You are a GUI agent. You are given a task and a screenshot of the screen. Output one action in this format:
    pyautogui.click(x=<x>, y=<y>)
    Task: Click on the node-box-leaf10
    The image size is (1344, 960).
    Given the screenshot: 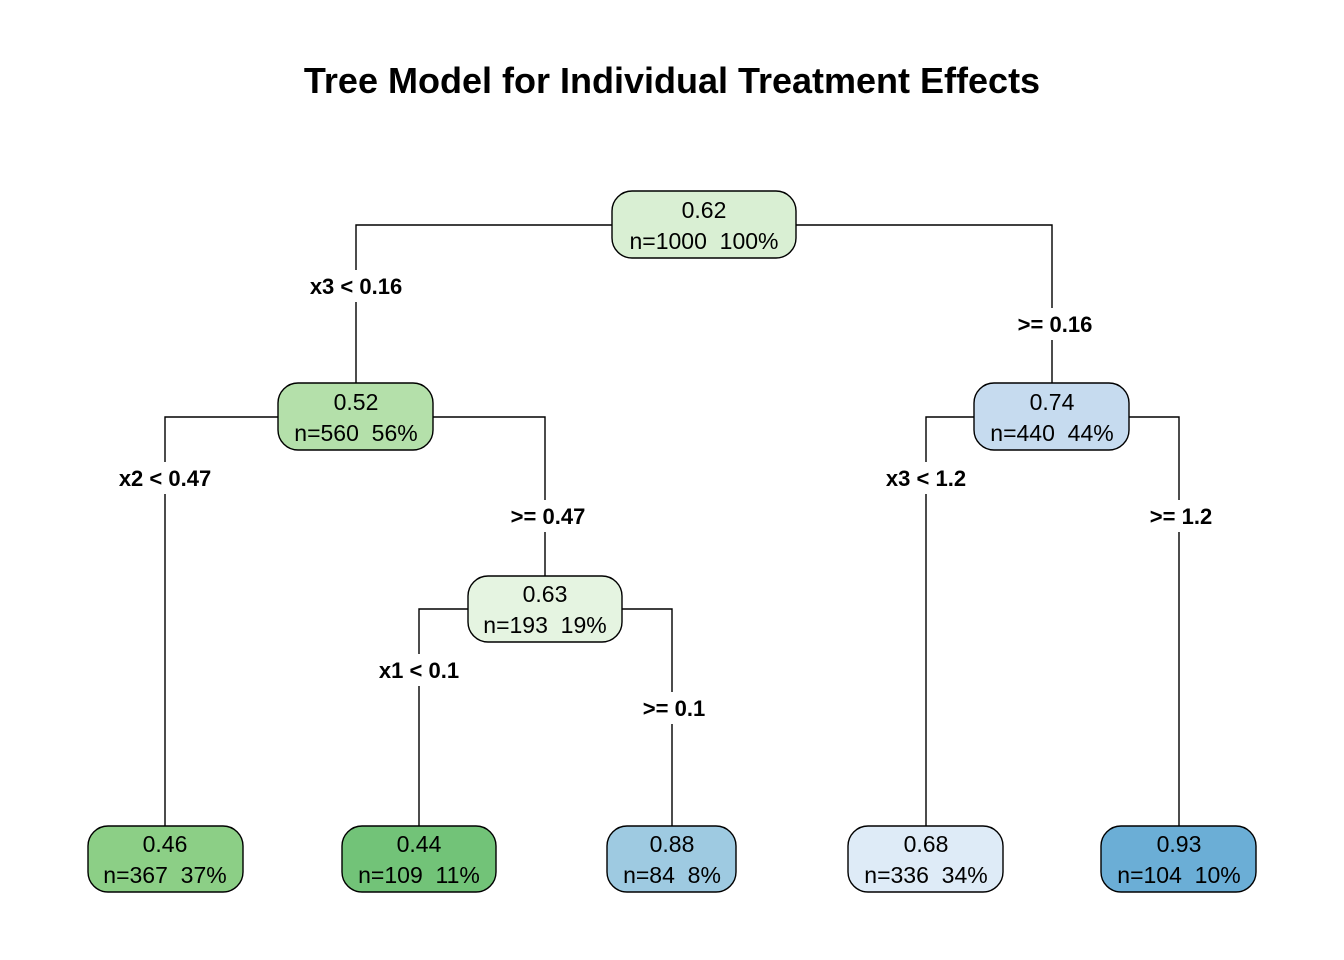 What is the action you would take?
    pyautogui.click(x=419, y=859)
    